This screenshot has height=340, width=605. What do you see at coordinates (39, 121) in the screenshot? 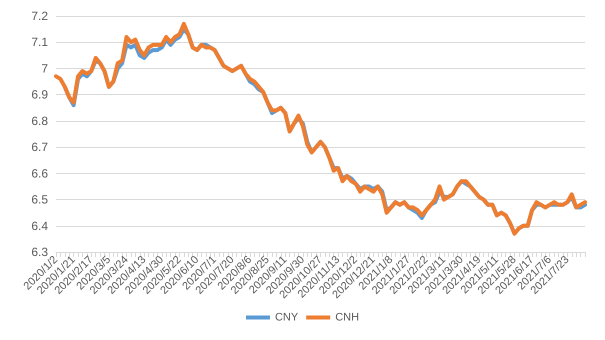
I see `y-tick-label: 6.8` at bounding box center [39, 121].